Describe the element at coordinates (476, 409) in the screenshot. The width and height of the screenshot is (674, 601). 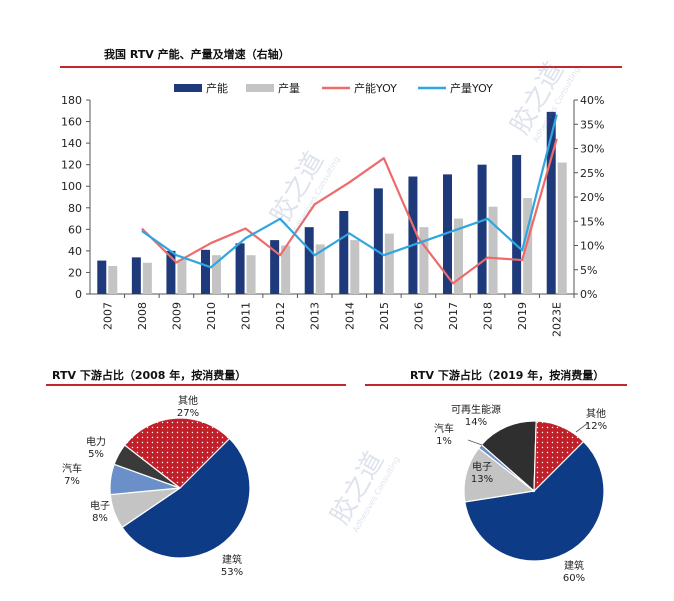
I see `pie2019-slice-label: 可再生能源` at that location.